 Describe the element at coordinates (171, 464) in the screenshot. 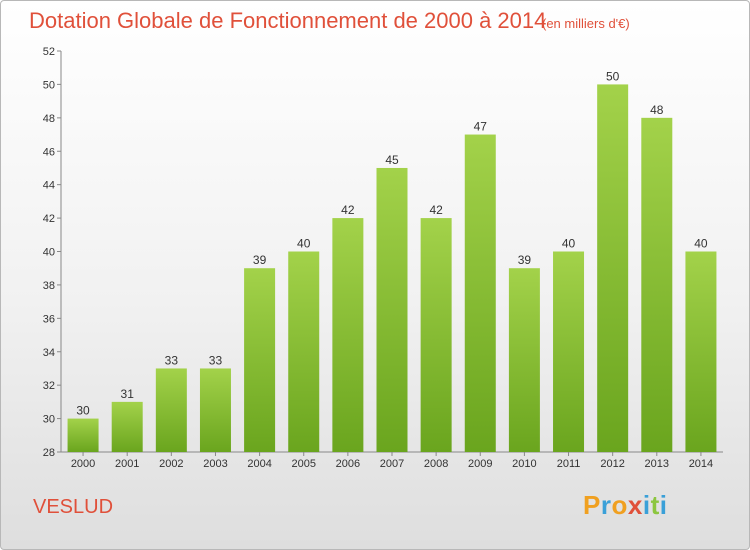

I see `x-tick-label: 2002` at that location.